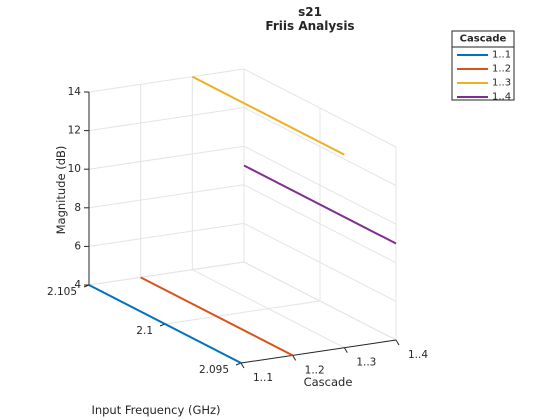 Image resolution: width=560 pixels, height=420 pixels. I want to click on z-axis-label: Magnitude (dB), so click(61, 190).